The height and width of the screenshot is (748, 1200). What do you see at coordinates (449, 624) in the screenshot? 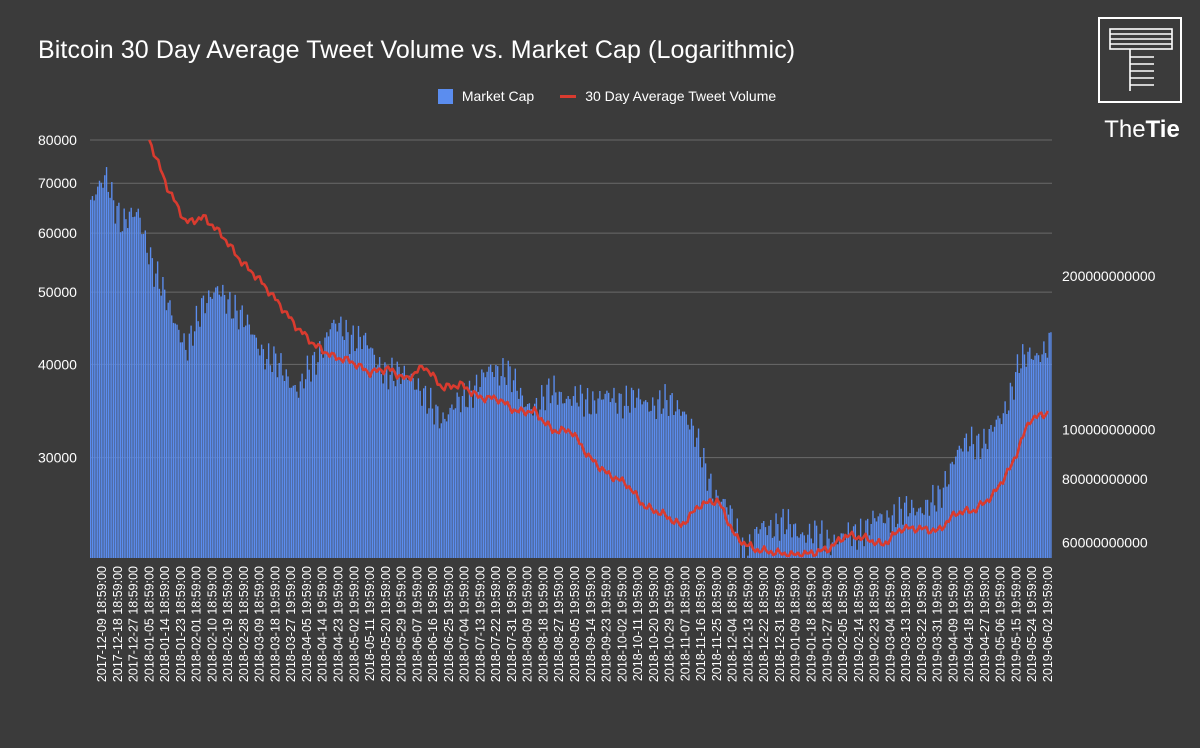
I see `x-tick-label: 2018-06-25 19:59:00` at bounding box center [449, 624].